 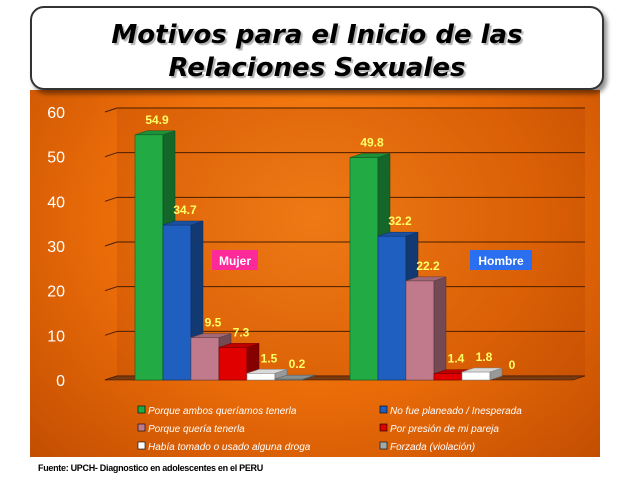 What do you see at coordinates (456, 359) in the screenshot?
I see `data-label-hombre-series-3: 1.4` at bounding box center [456, 359].